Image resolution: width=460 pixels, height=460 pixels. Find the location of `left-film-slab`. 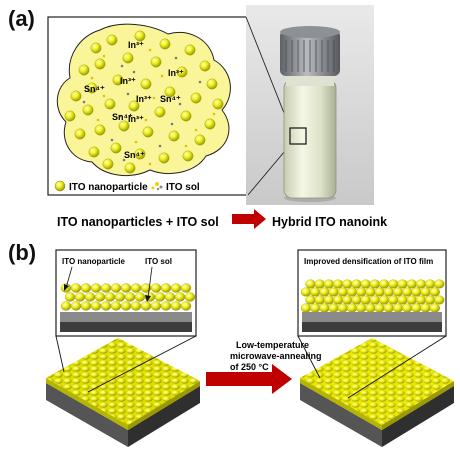

left-film-slab is located at coordinates (123, 392).